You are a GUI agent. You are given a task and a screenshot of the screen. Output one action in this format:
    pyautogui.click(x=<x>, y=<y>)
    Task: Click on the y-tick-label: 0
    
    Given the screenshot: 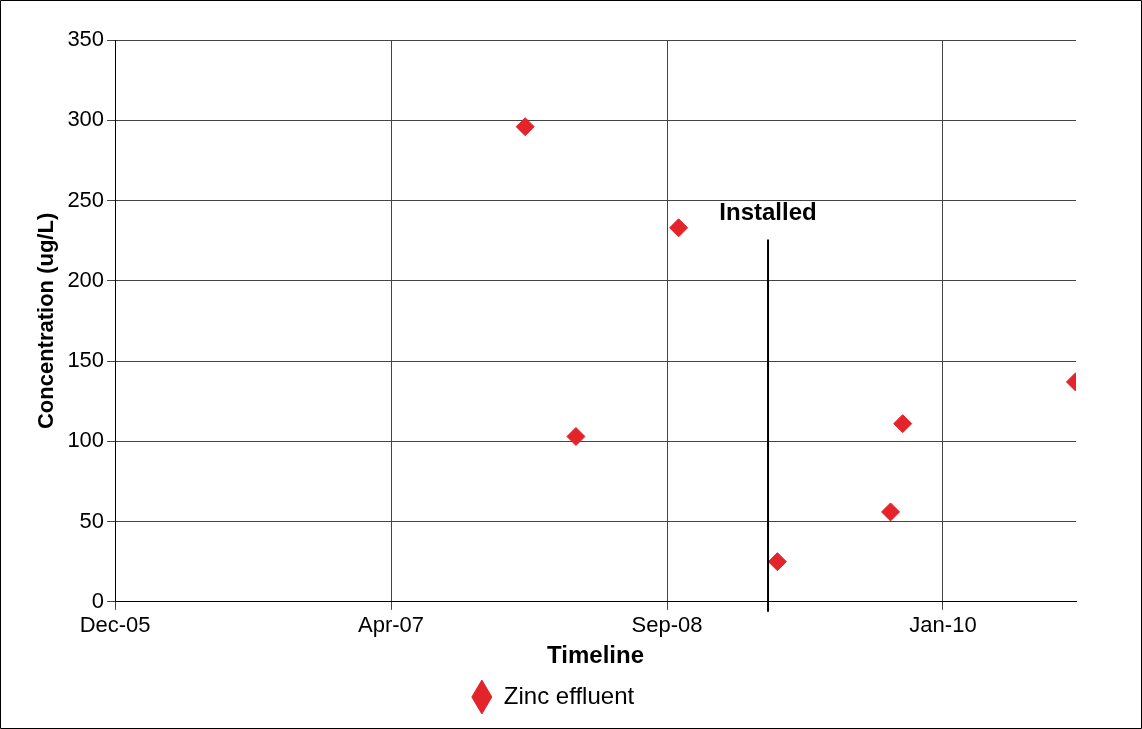 What is the action you would take?
    pyautogui.click(x=98, y=600)
    